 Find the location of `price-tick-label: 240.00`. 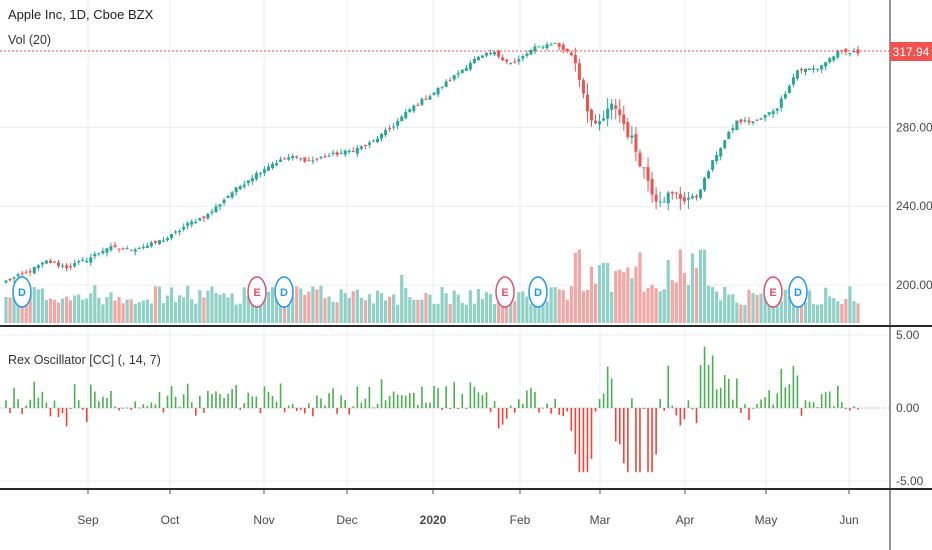

price-tick-label: 240.00 is located at coordinates (914, 206).